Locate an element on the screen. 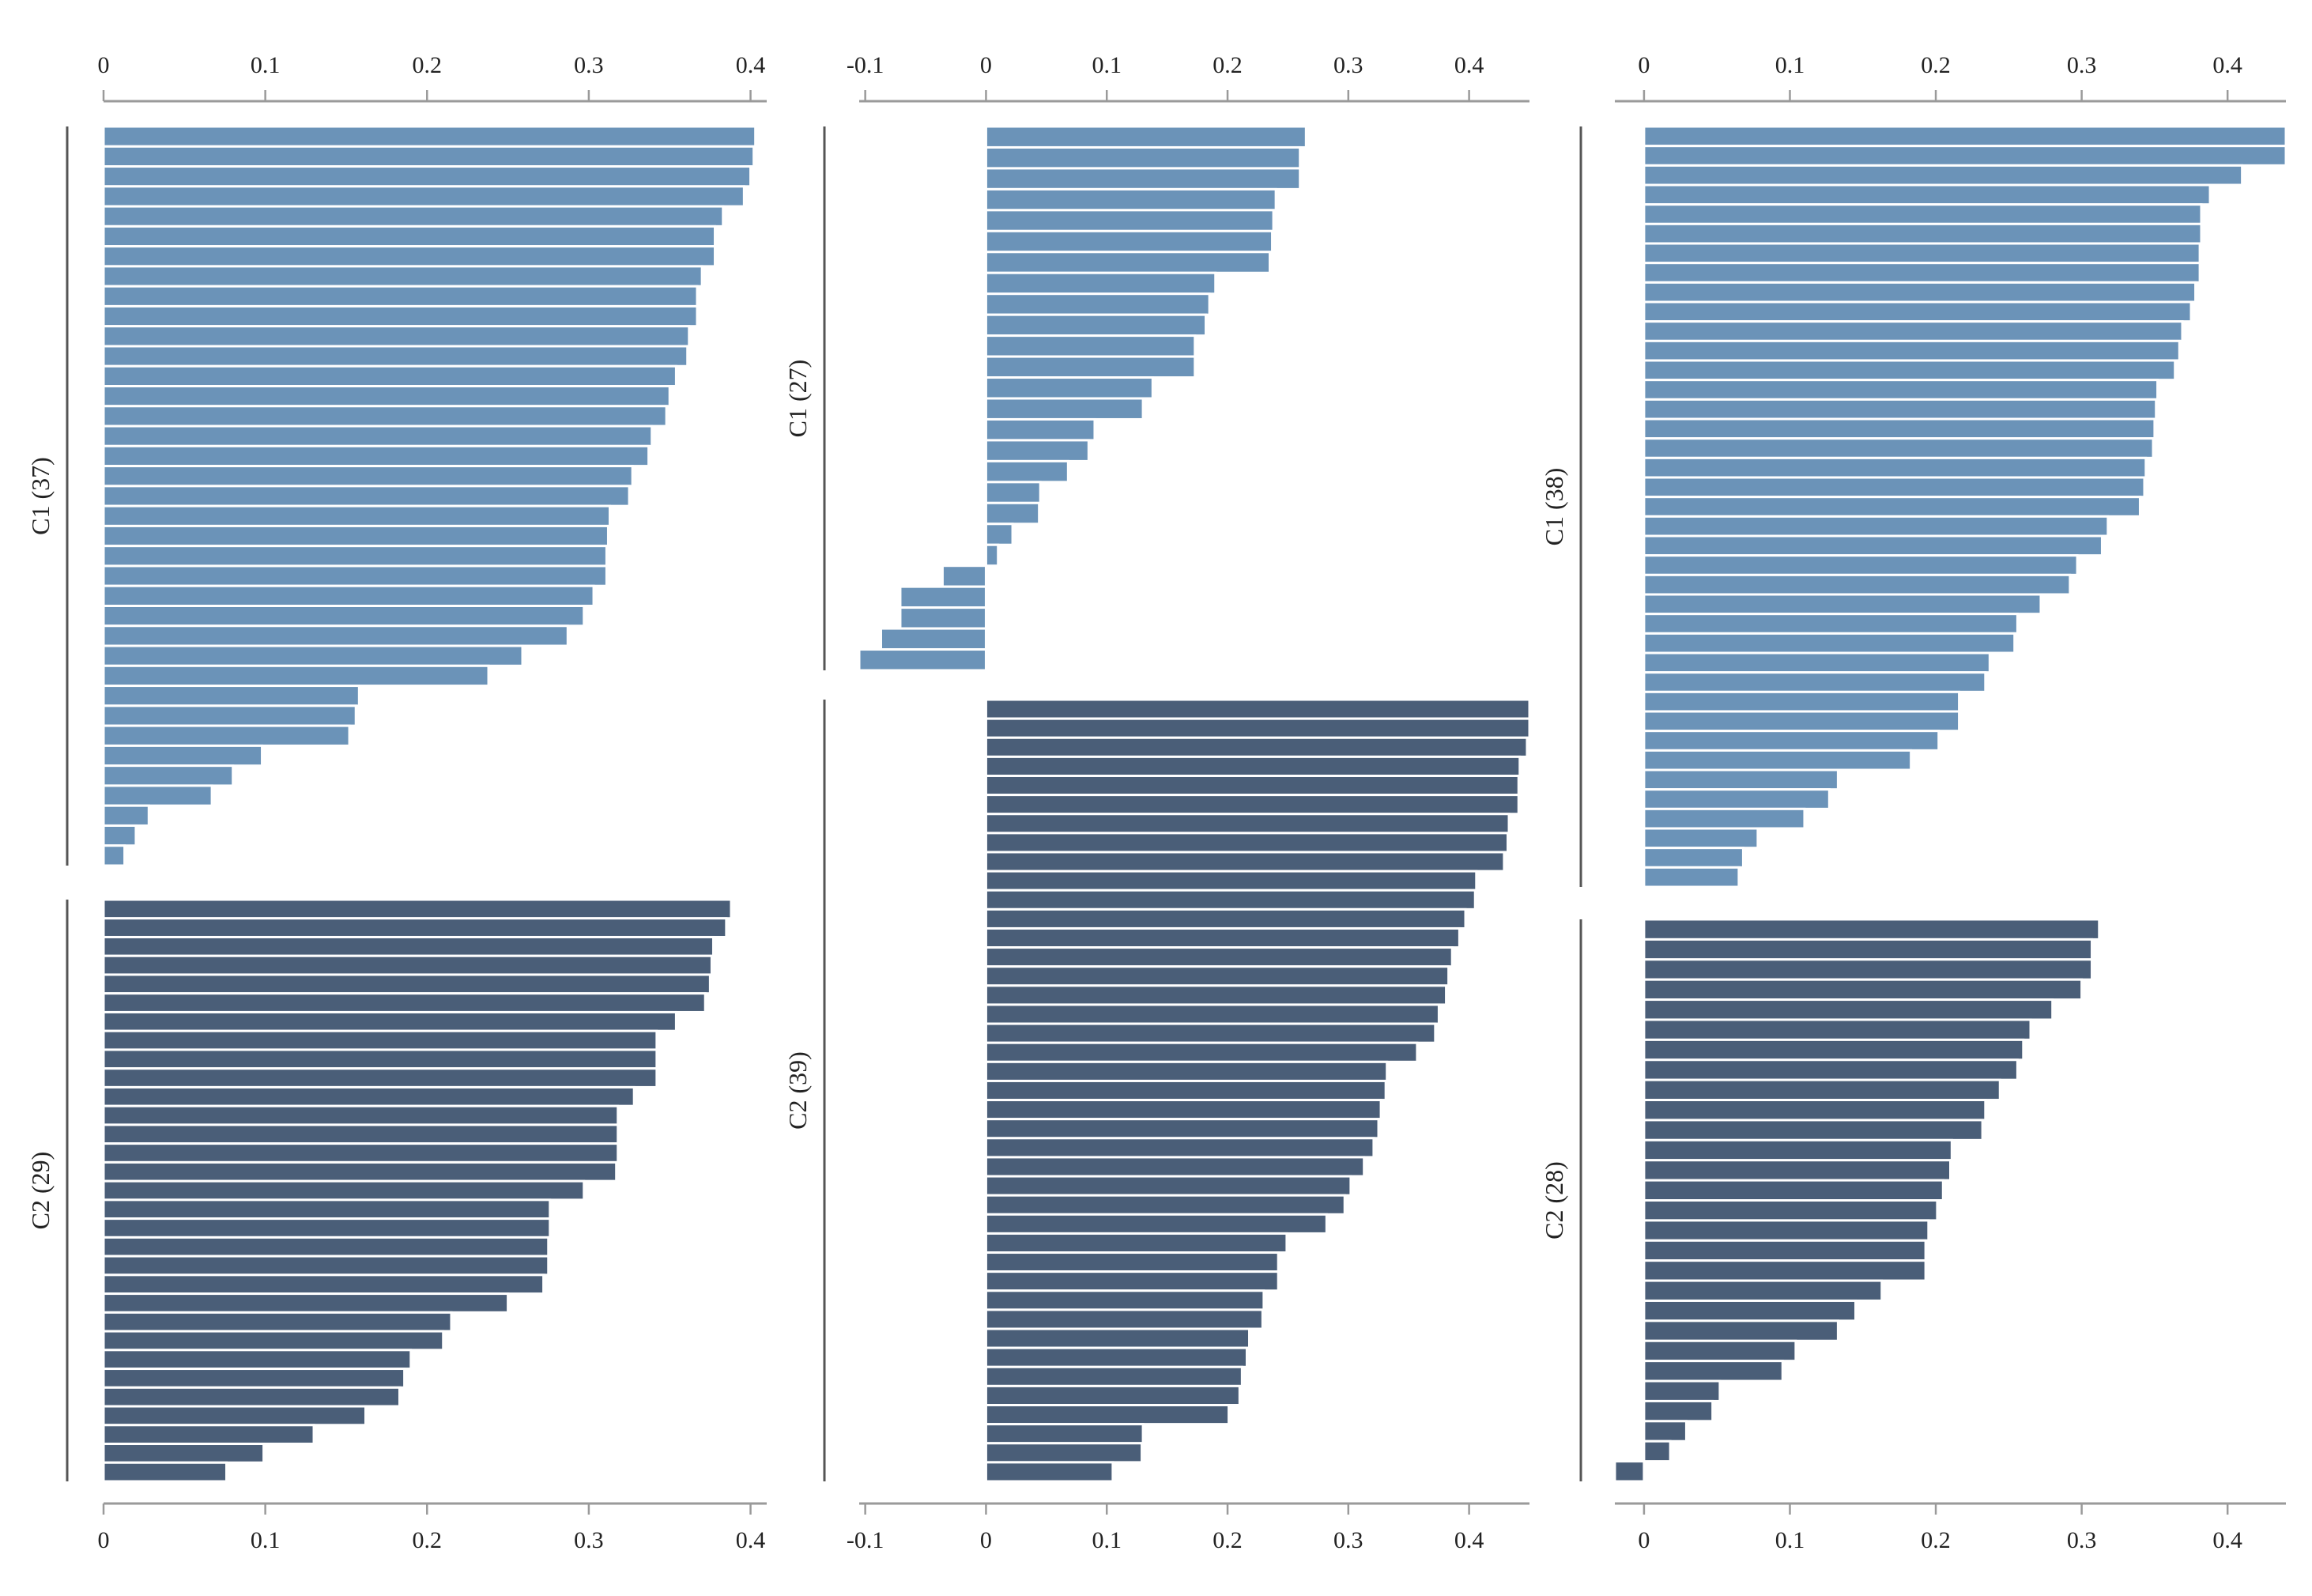  group-c1: C1 (37) is located at coordinates (391, 496).